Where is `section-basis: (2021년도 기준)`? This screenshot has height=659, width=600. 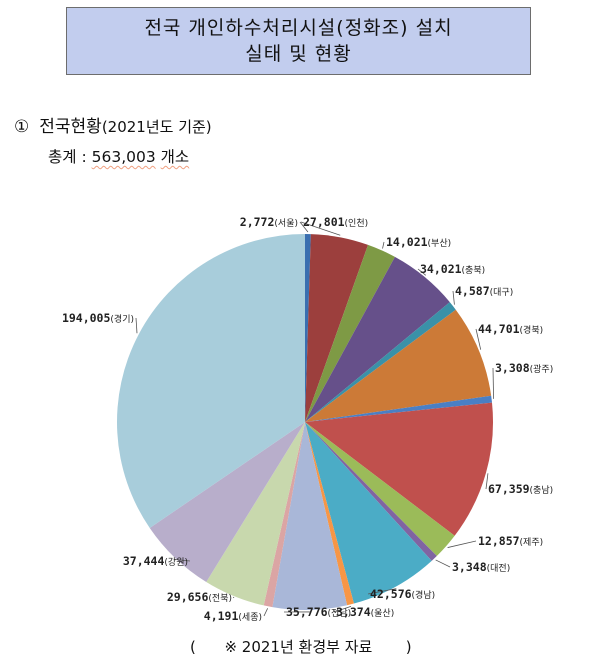
section-basis: (2021년도 기준) is located at coordinates (156, 127).